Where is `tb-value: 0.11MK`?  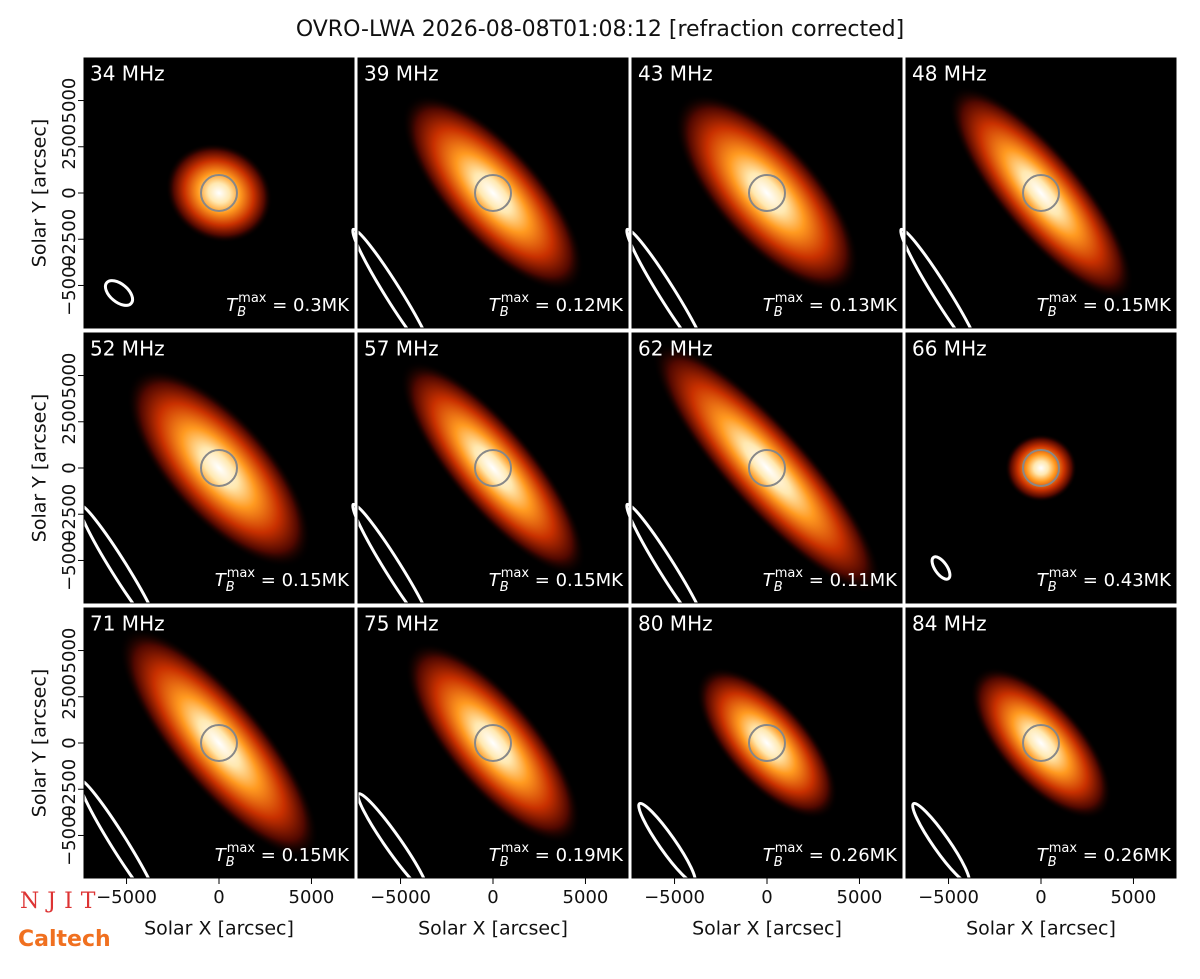
tb-value: 0.11MK is located at coordinates (864, 580).